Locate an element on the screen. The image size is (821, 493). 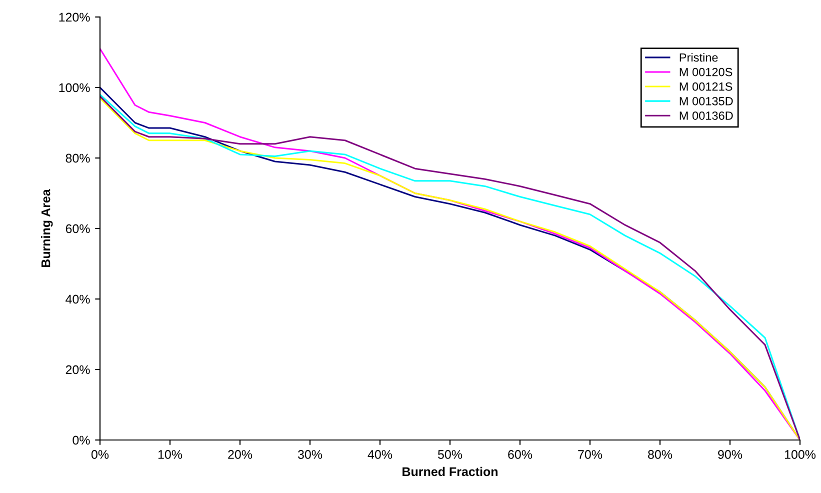
y-tick-label: 40% is located at coordinates (78, 299).